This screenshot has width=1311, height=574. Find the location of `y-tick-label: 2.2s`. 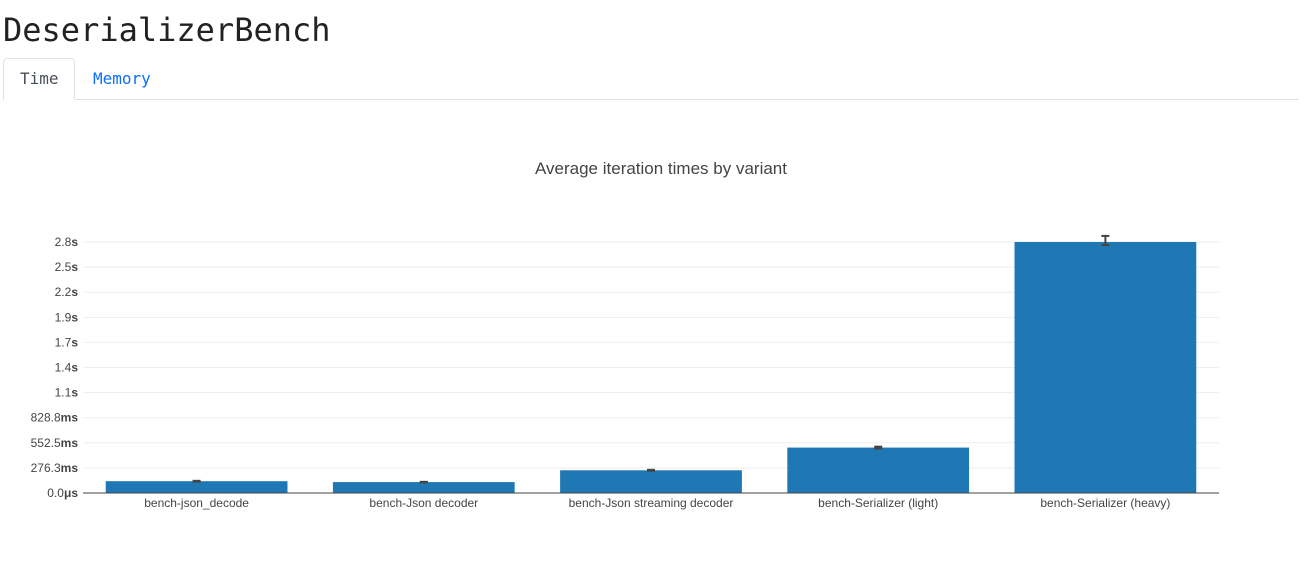

y-tick-label: 2.2s is located at coordinates (67, 292).